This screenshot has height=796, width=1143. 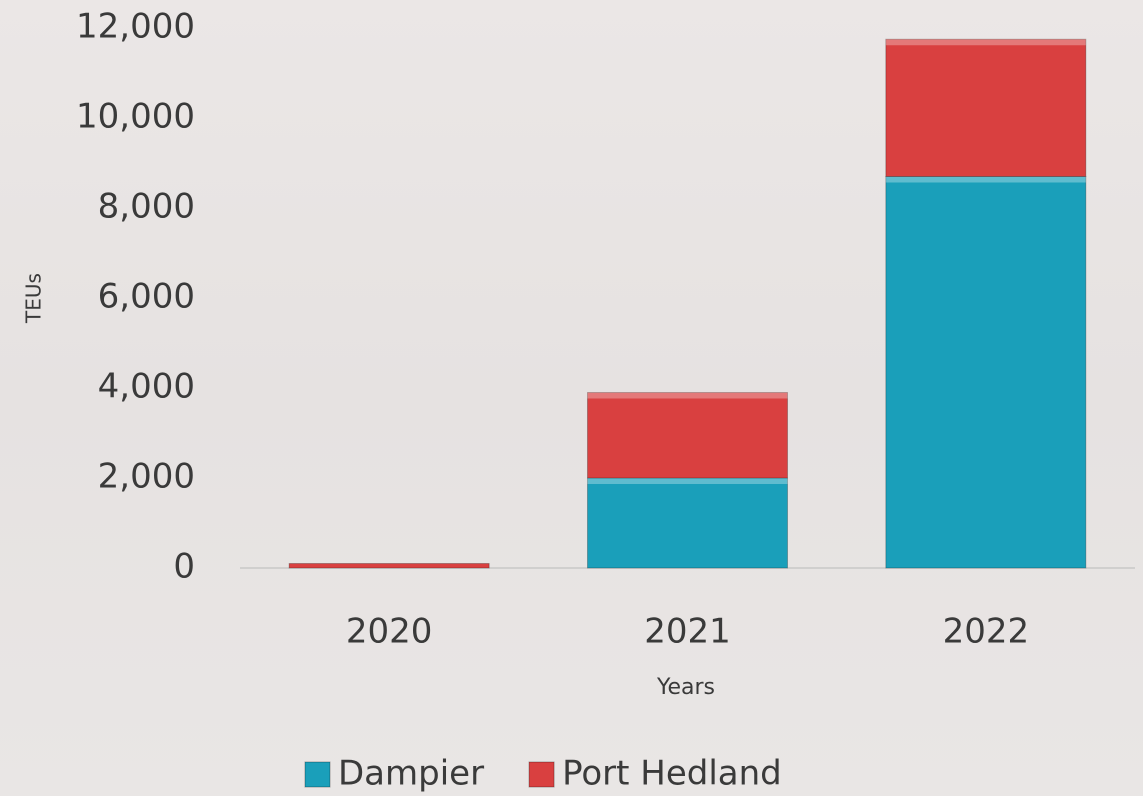 What do you see at coordinates (146, 297) in the screenshot?
I see `y-tick-label: 6,000` at bounding box center [146, 297].